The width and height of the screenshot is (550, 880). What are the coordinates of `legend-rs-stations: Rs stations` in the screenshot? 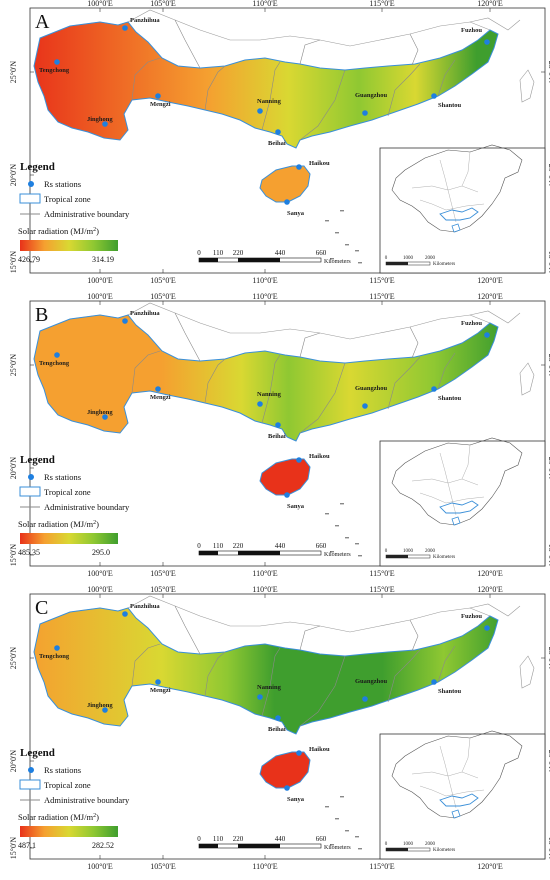 It's located at (62, 477).